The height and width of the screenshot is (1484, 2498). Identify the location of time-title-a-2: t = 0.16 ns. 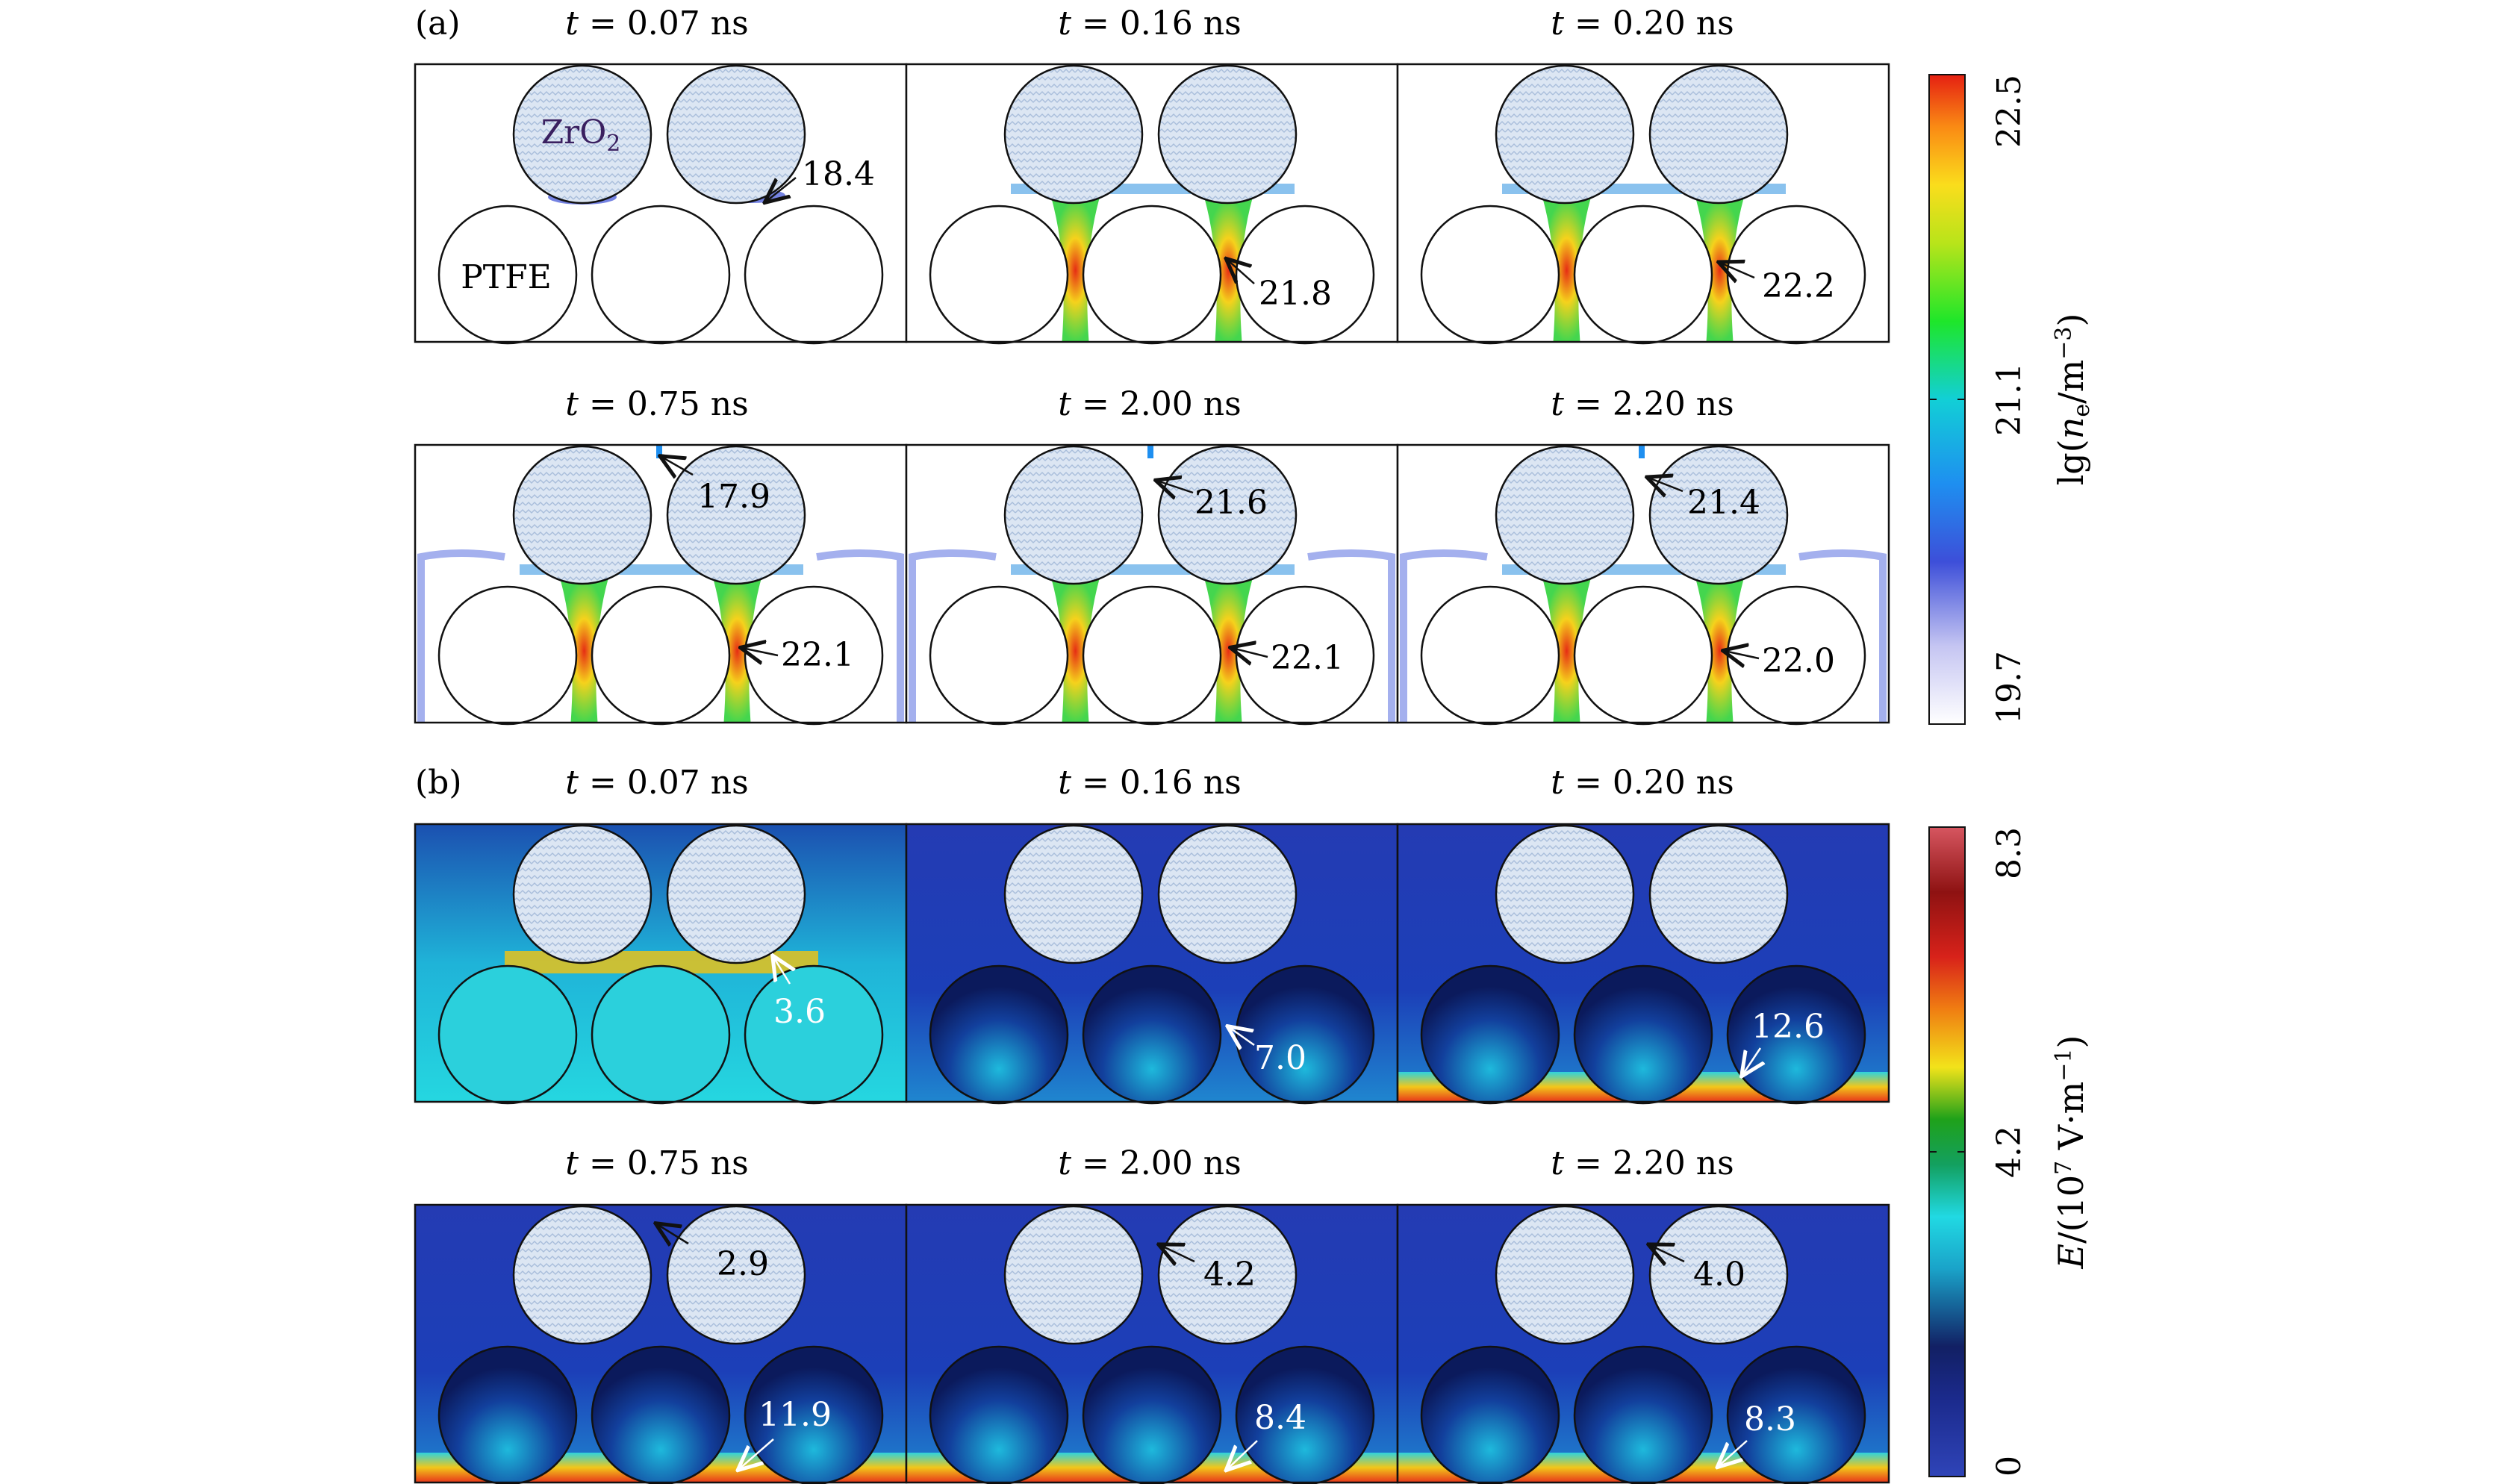
(1149, 23).